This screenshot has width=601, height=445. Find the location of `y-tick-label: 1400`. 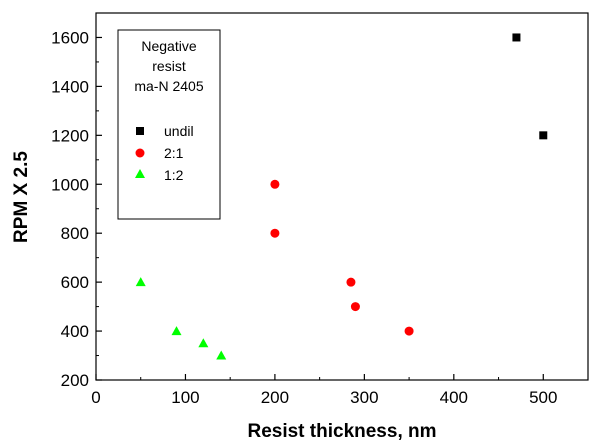

y-tick-label: 1400 is located at coordinates (70, 86).